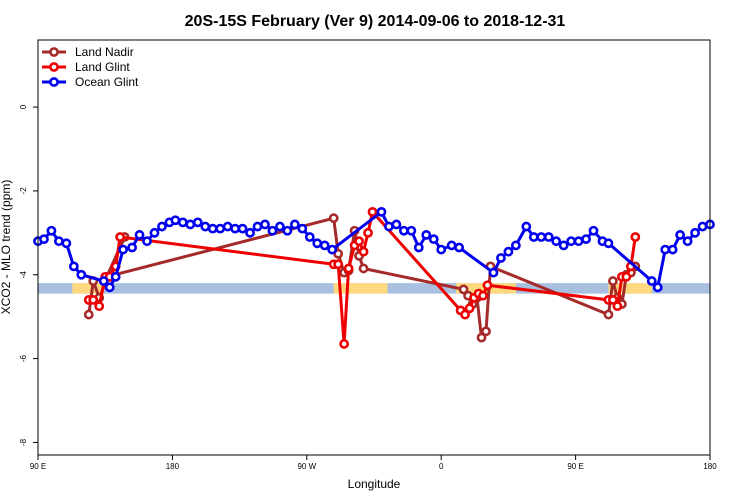 The width and height of the screenshot is (750, 500). Describe the element at coordinates (23, 442) in the screenshot. I see `y-tick-label: -8` at that location.